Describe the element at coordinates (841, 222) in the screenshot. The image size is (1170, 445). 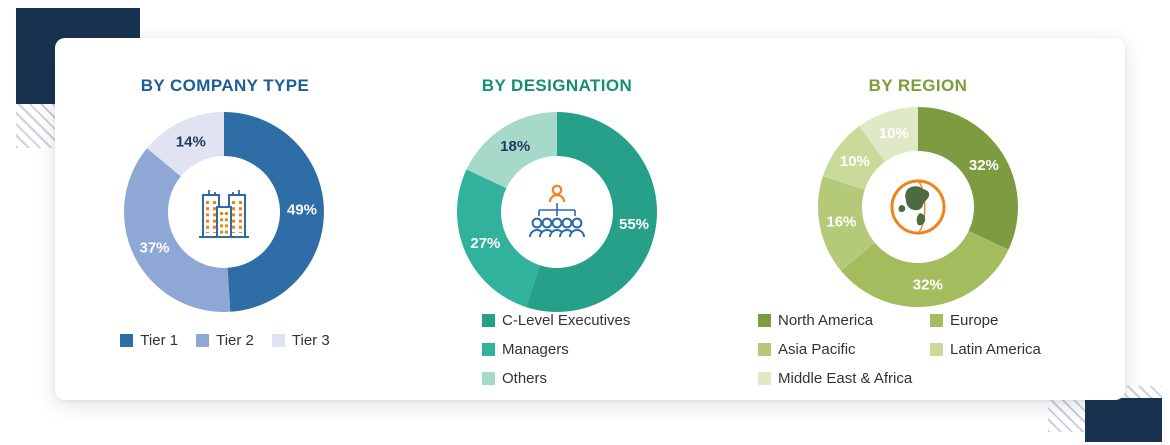
I see `percent-label: 16%` at that location.